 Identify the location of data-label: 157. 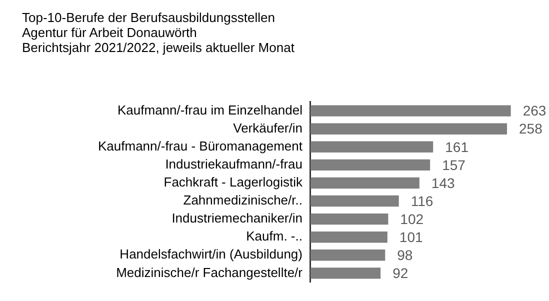
(454, 164).